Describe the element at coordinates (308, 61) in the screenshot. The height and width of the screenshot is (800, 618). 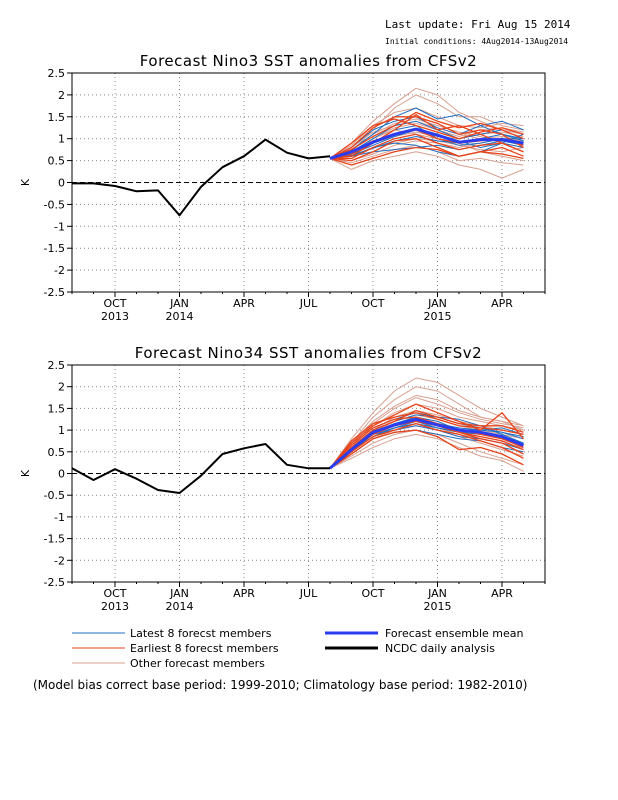
I see `chart-title: Forecast Nino3 SST anomalies from CFSv2` at that location.